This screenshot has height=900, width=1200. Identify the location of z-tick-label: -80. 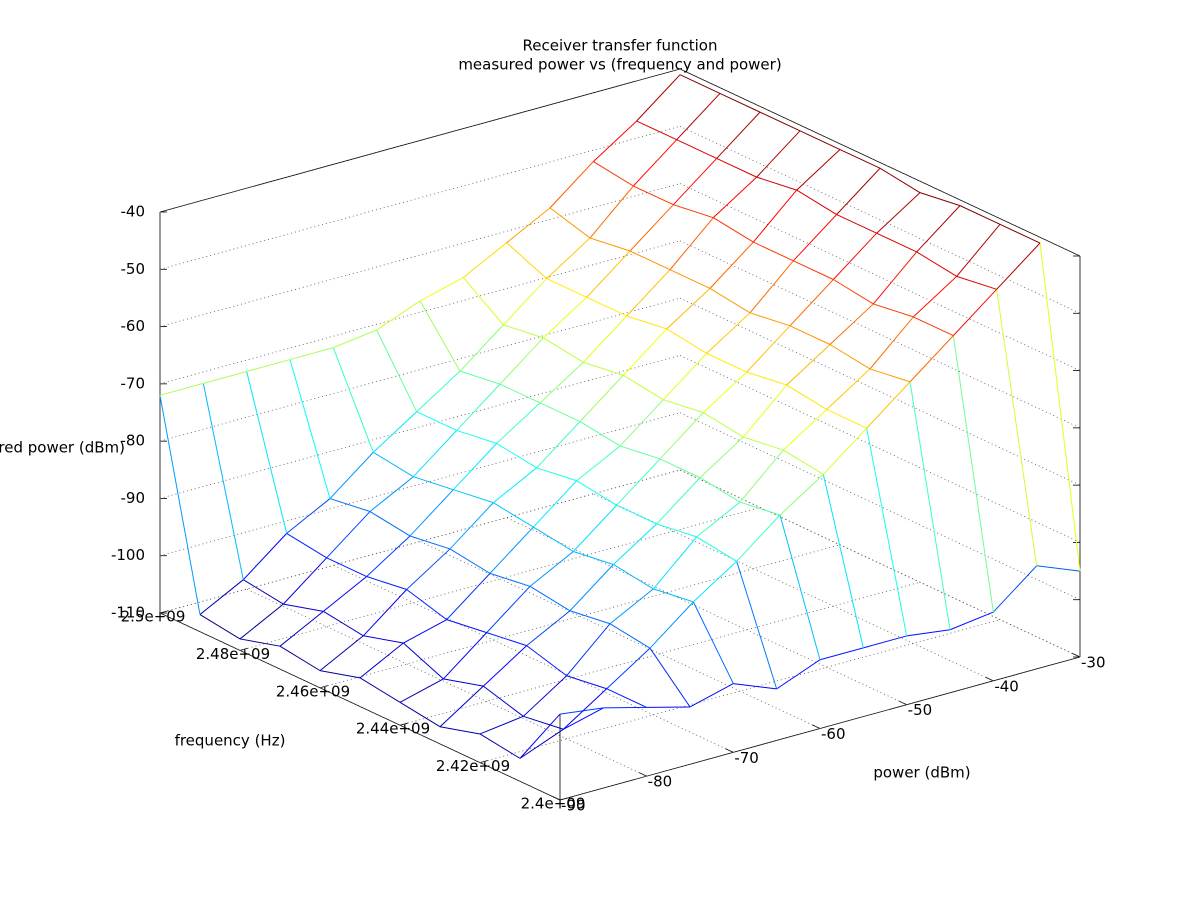
(133, 441).